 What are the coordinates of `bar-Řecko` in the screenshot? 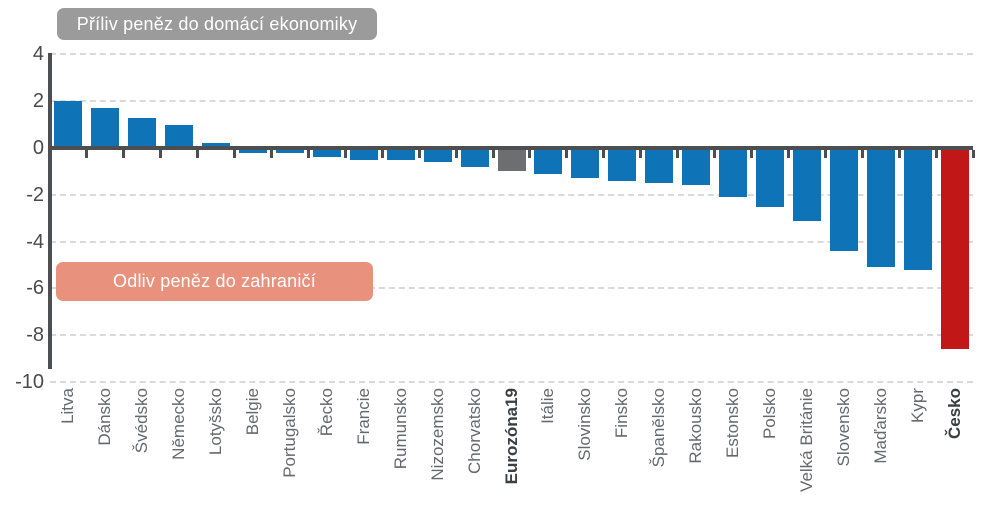 It's located at (326, 154).